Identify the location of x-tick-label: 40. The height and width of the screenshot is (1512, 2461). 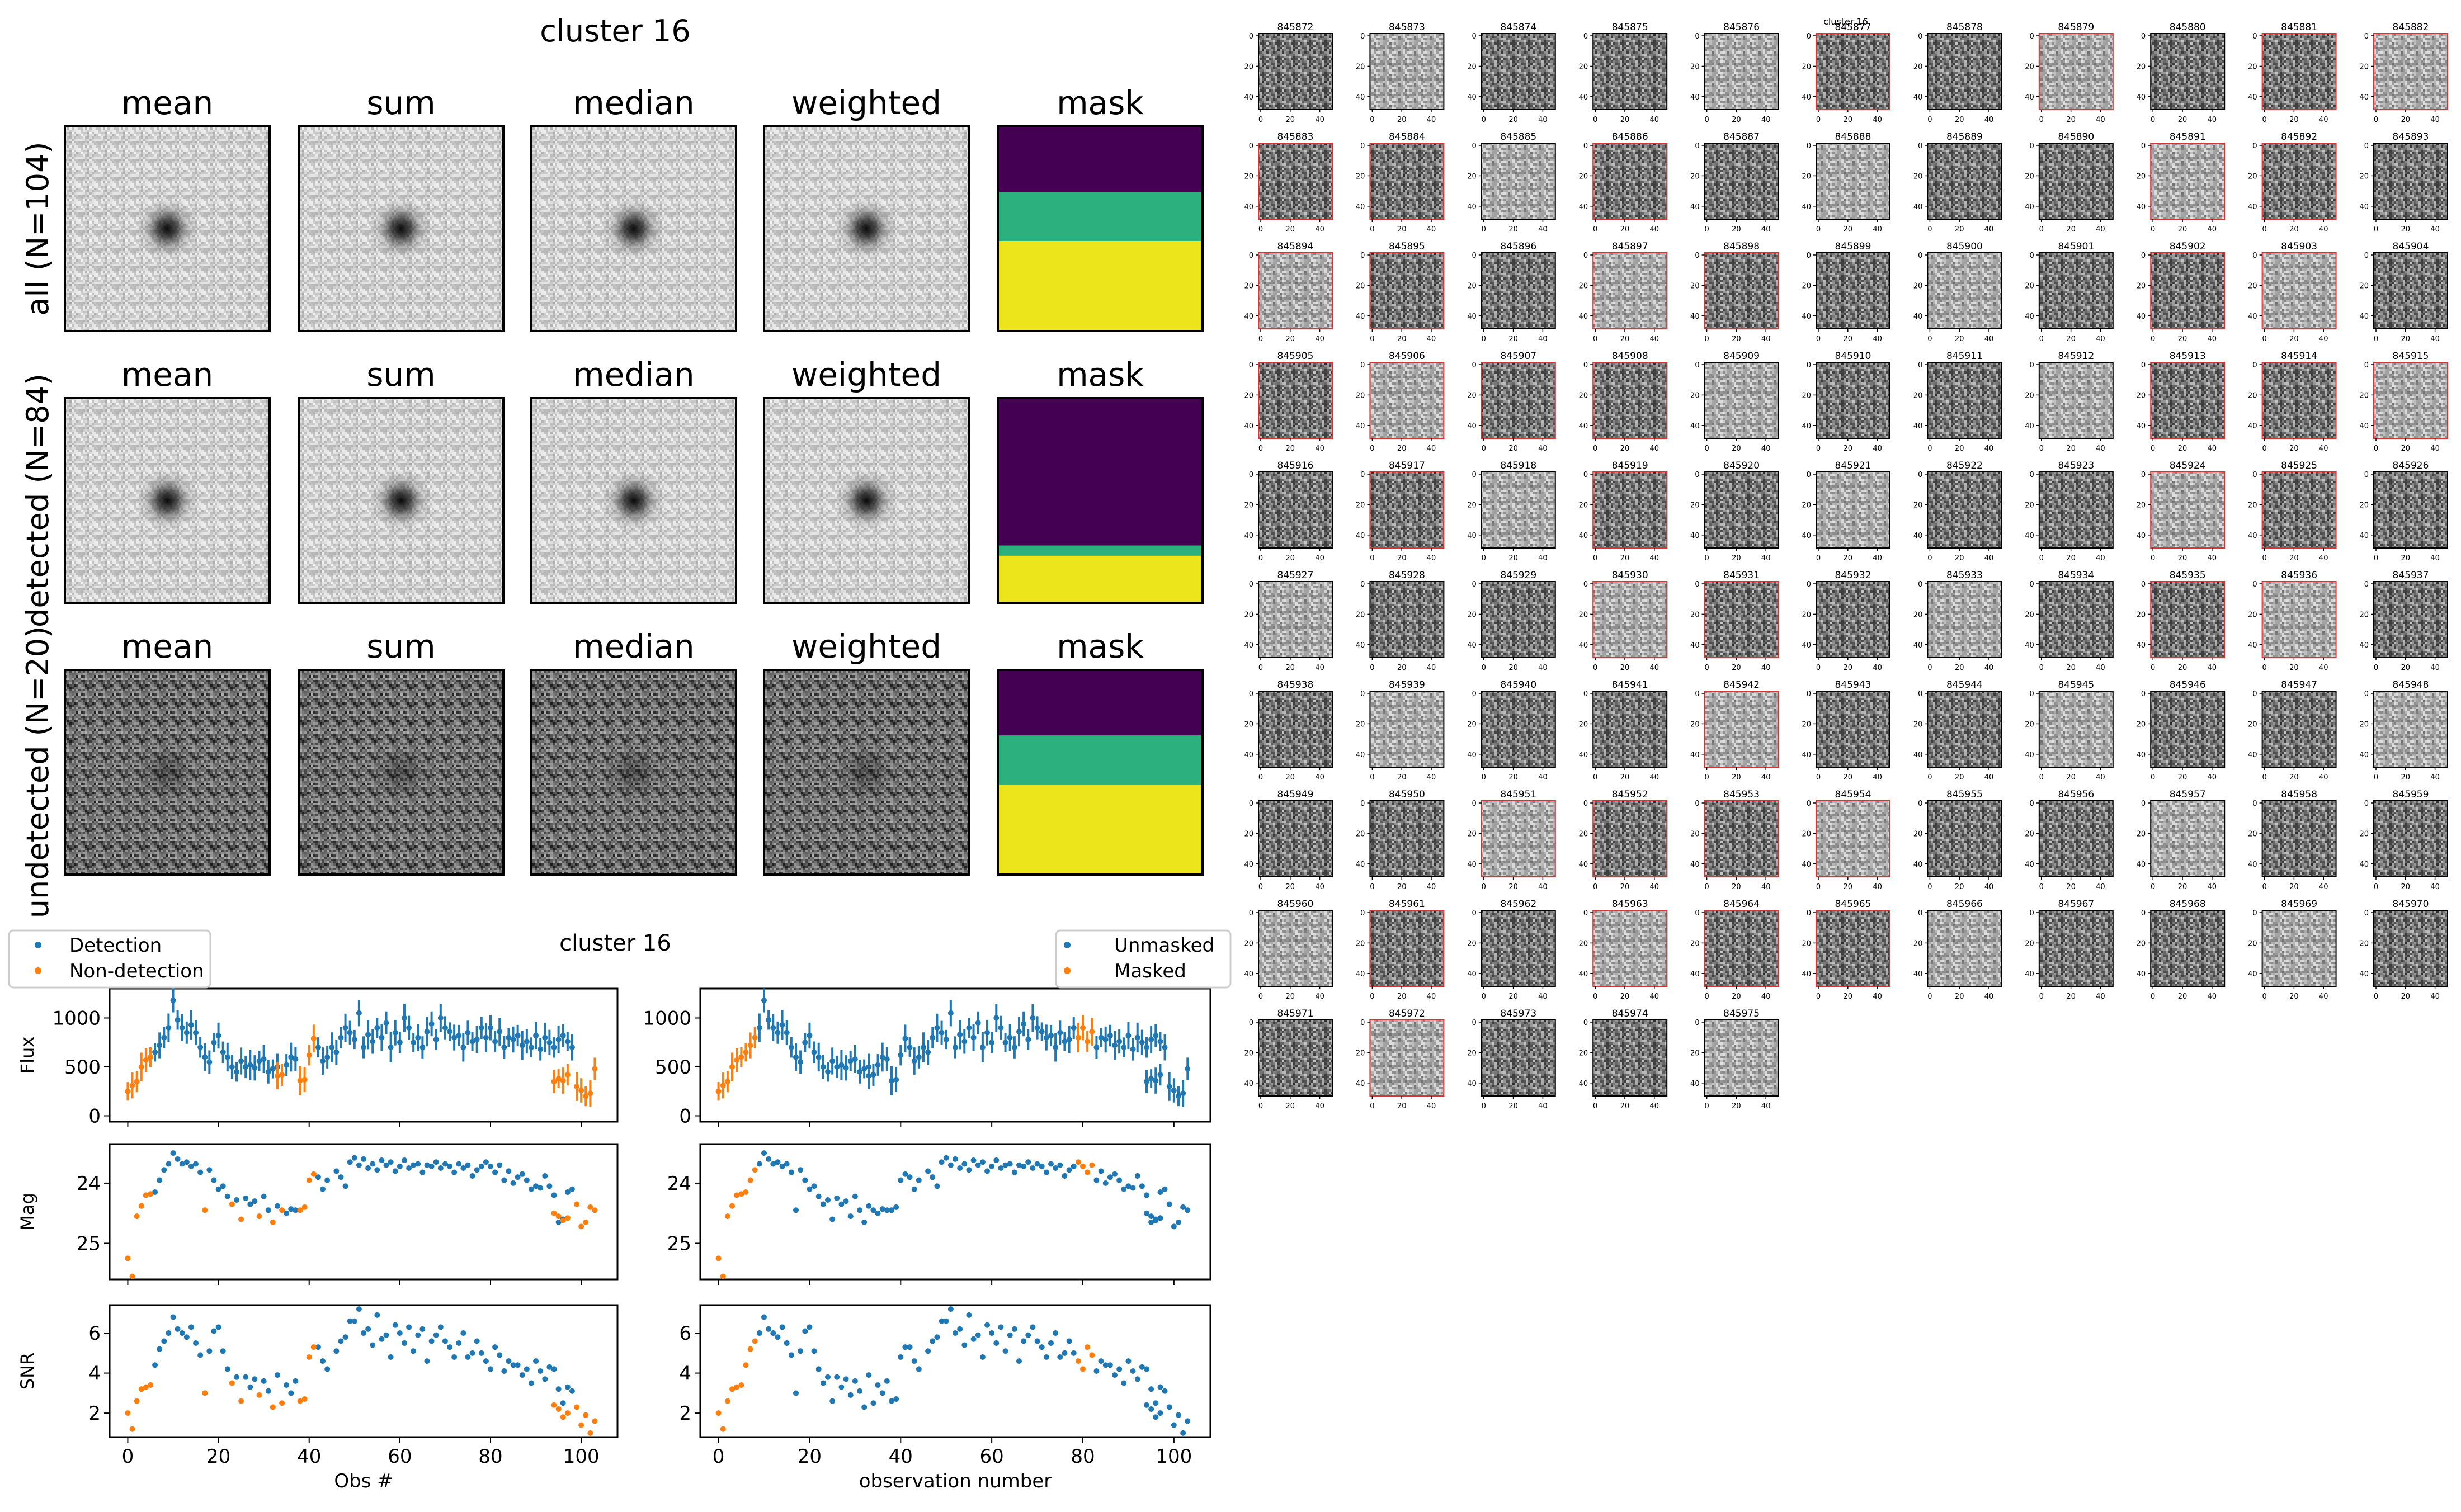
(901, 1456).